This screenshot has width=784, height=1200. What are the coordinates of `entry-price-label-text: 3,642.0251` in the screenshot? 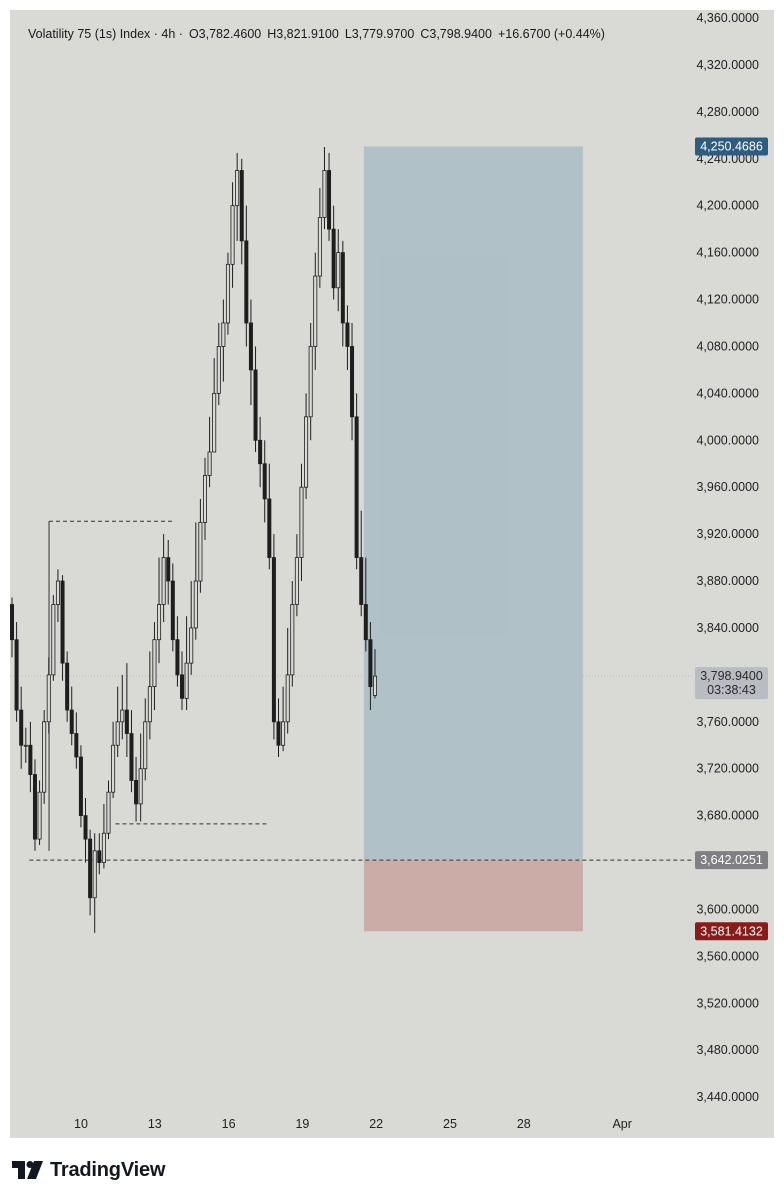 It's located at (731, 860).